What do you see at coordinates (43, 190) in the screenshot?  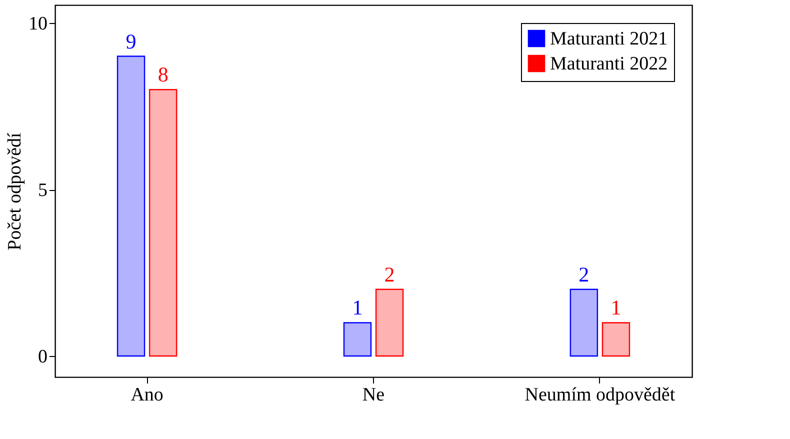 I see `y-tick-label: 5` at bounding box center [43, 190].